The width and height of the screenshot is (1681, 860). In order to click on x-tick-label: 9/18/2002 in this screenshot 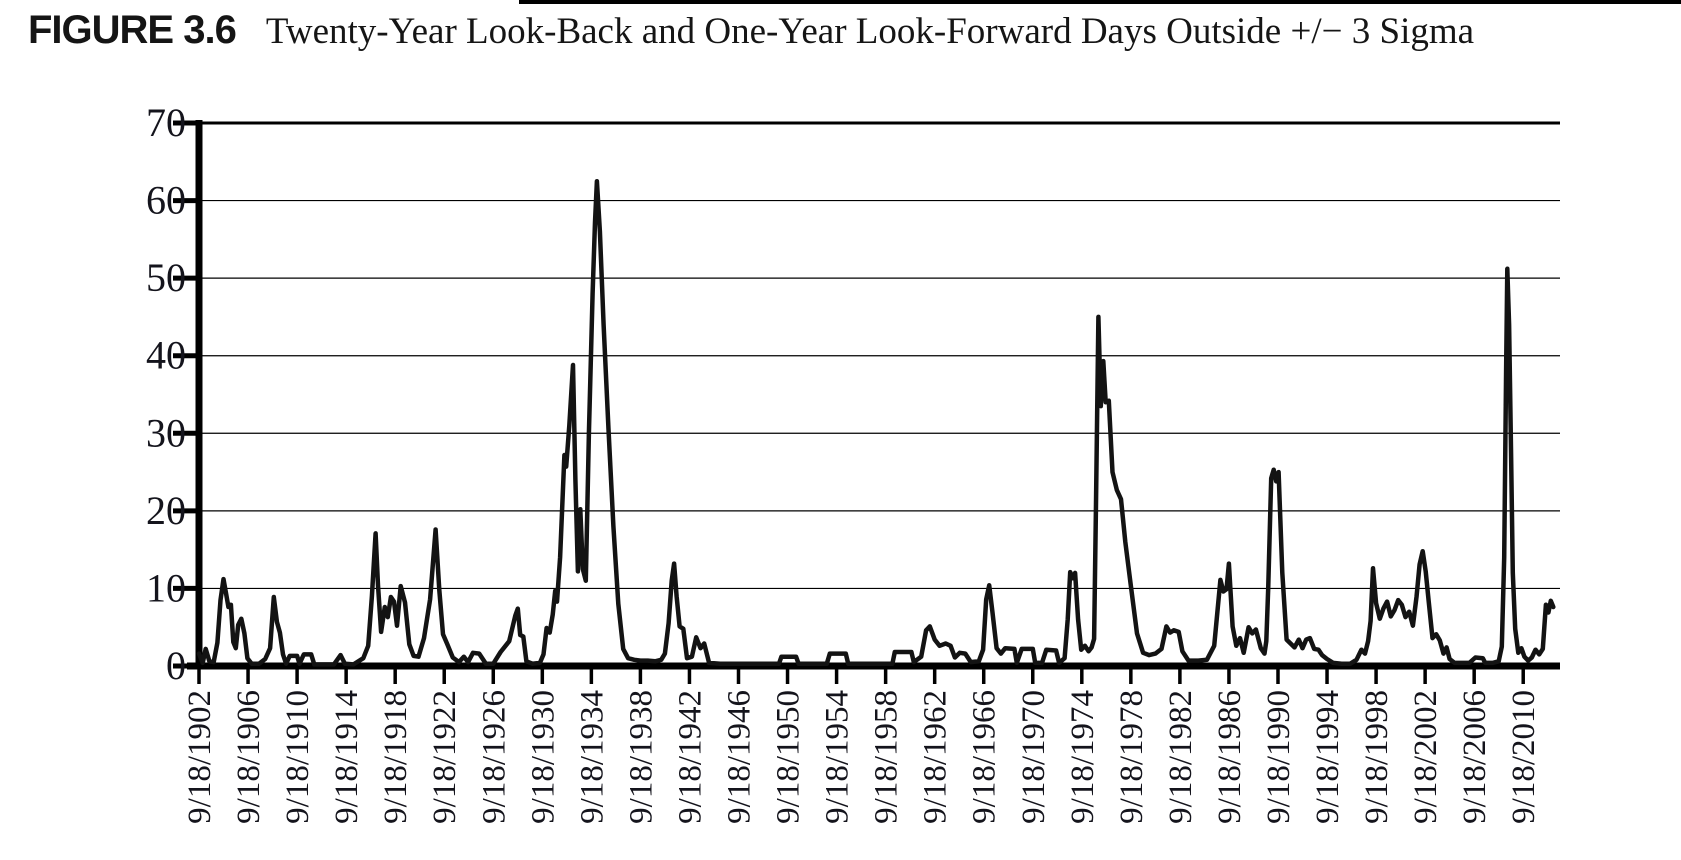, I will do `click(1426, 757)`.